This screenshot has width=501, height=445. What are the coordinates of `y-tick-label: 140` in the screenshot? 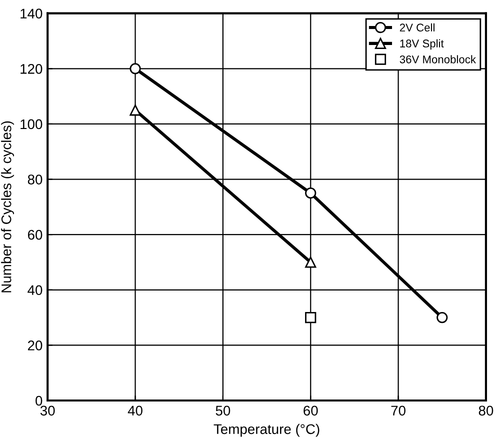 It's located at (31, 13).